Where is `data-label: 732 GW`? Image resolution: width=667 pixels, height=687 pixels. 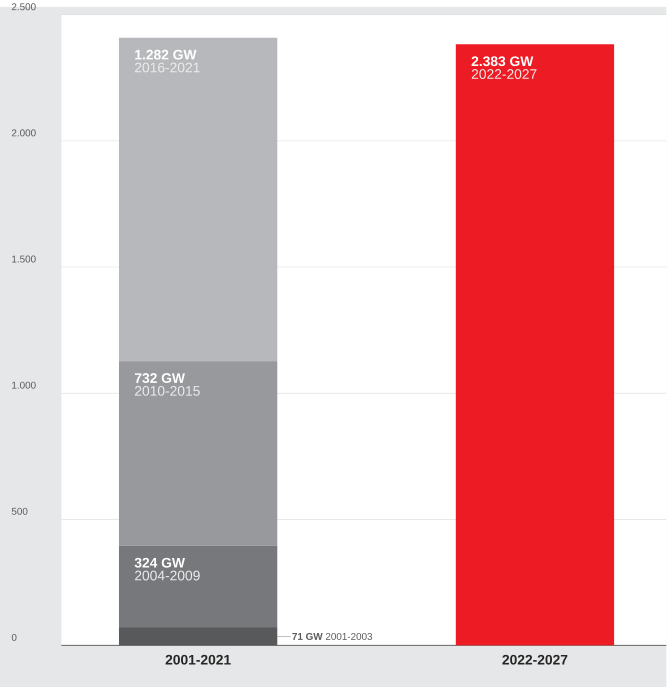
data-label: 732 GW is located at coordinates (160, 378).